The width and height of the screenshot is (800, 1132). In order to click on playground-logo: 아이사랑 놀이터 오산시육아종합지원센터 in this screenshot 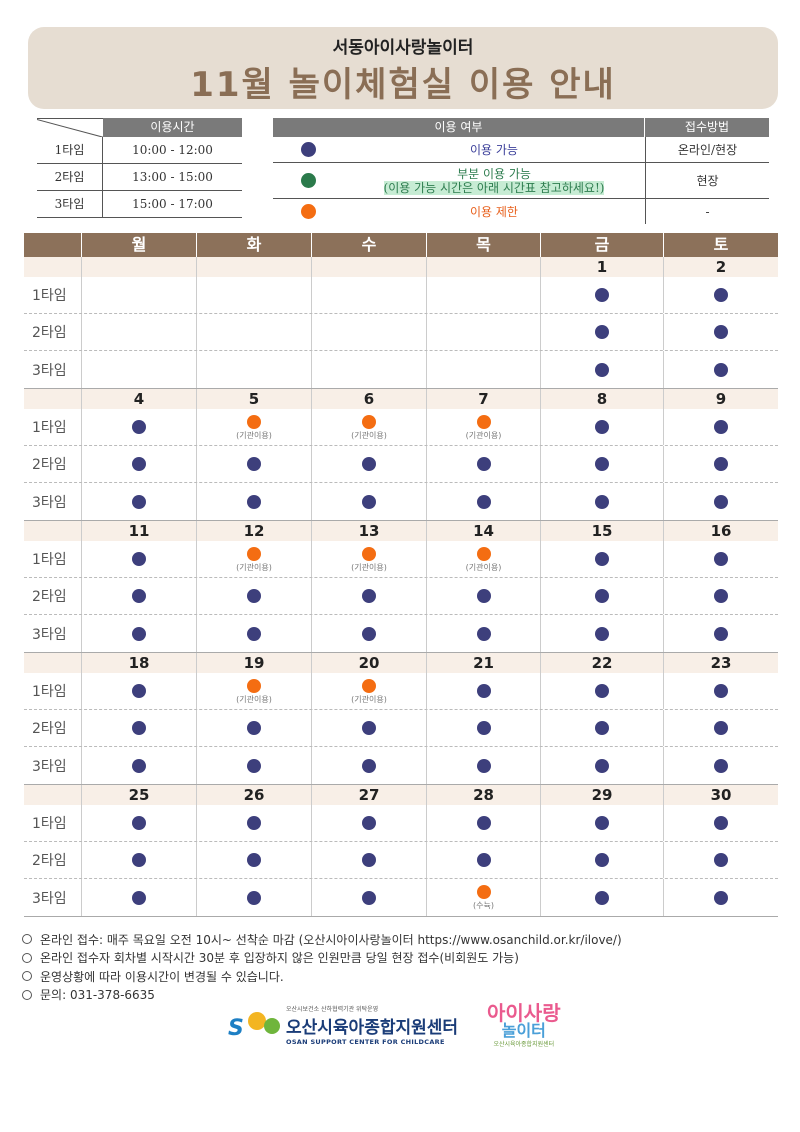, I will do `click(524, 1025)`.